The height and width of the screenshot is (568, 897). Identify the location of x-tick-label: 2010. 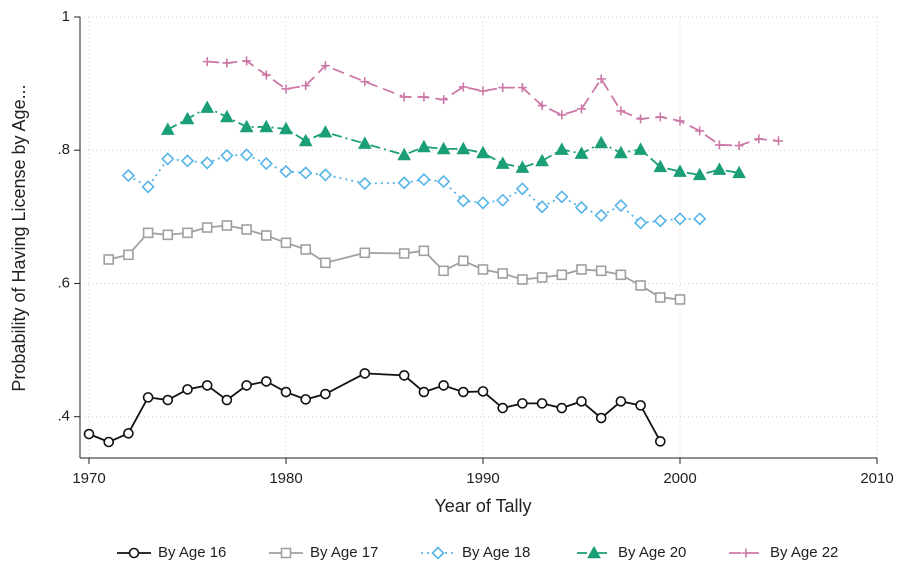
(876, 478).